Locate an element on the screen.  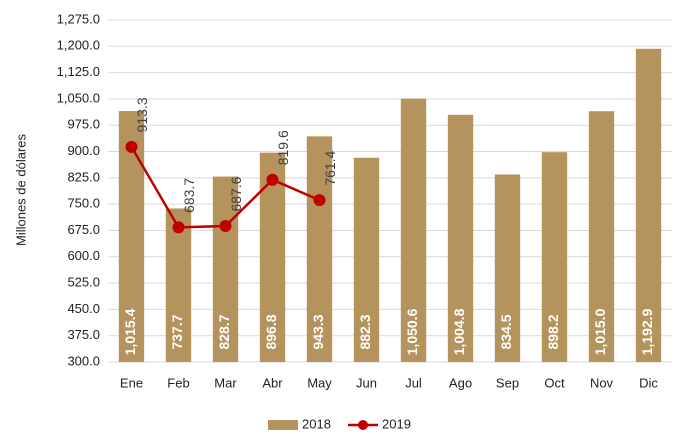
y-tick-label: 1,050.0 is located at coordinates (78, 97).